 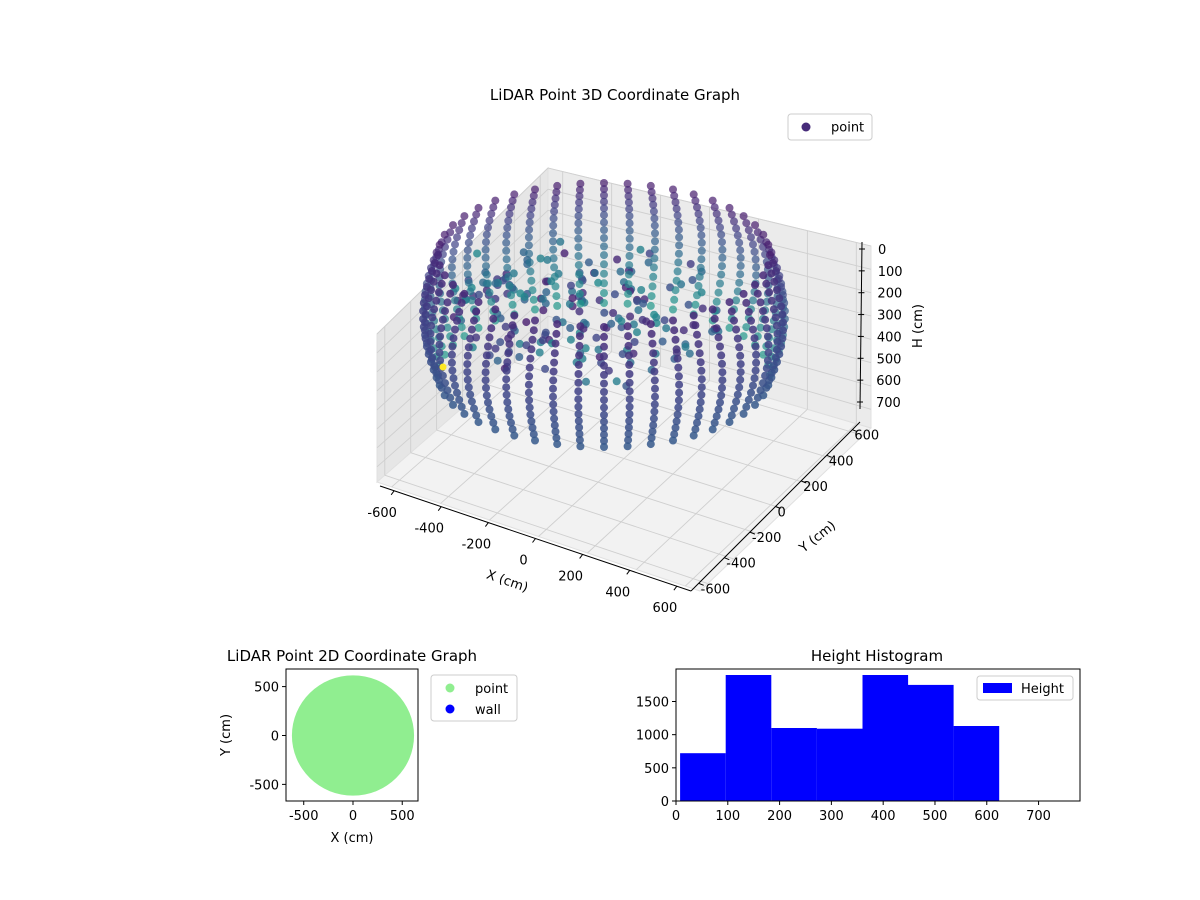 I want to click on height-histogram-y-tick-label: 0, so click(x=665, y=802).